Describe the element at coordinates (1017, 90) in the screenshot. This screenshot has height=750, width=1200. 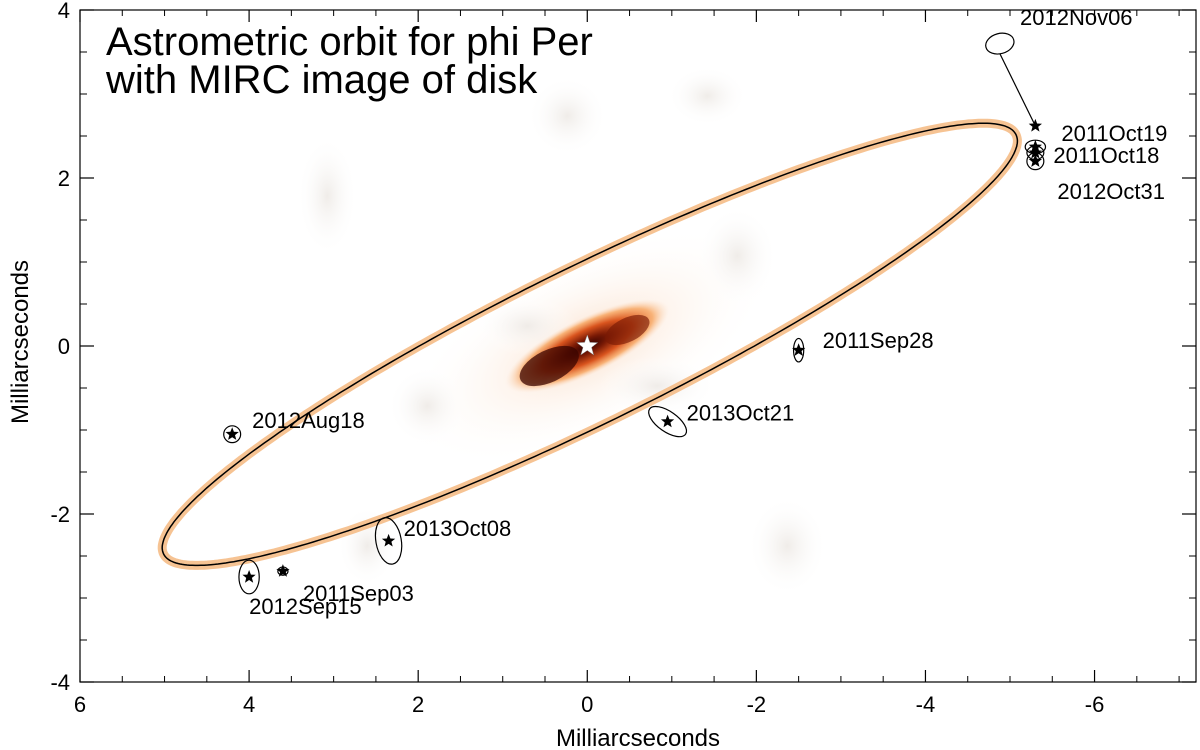
I see `offset-line` at that location.